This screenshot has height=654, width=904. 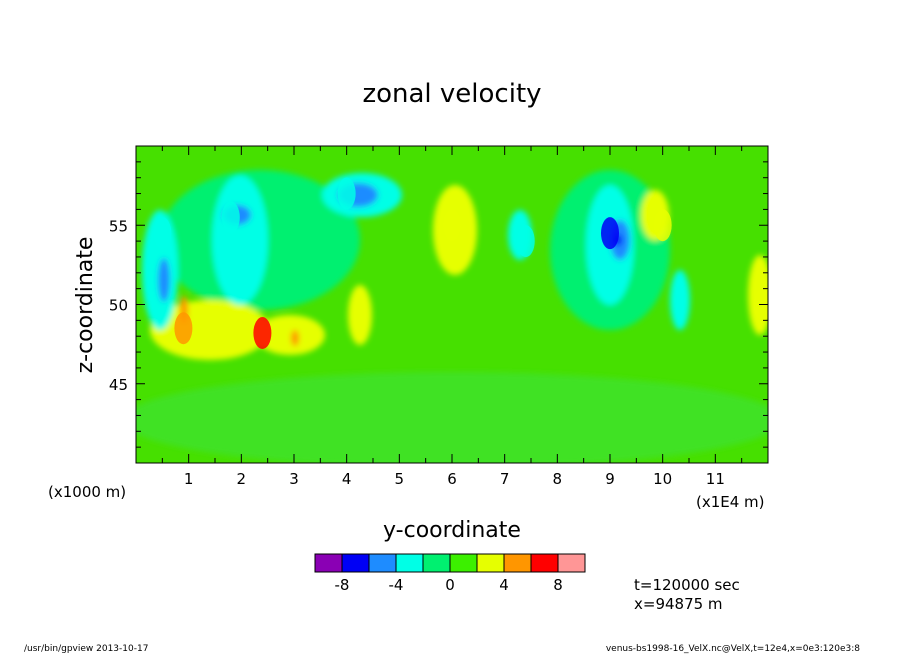 I want to click on y-axis-label: z-coordinate, so click(x=85, y=305).